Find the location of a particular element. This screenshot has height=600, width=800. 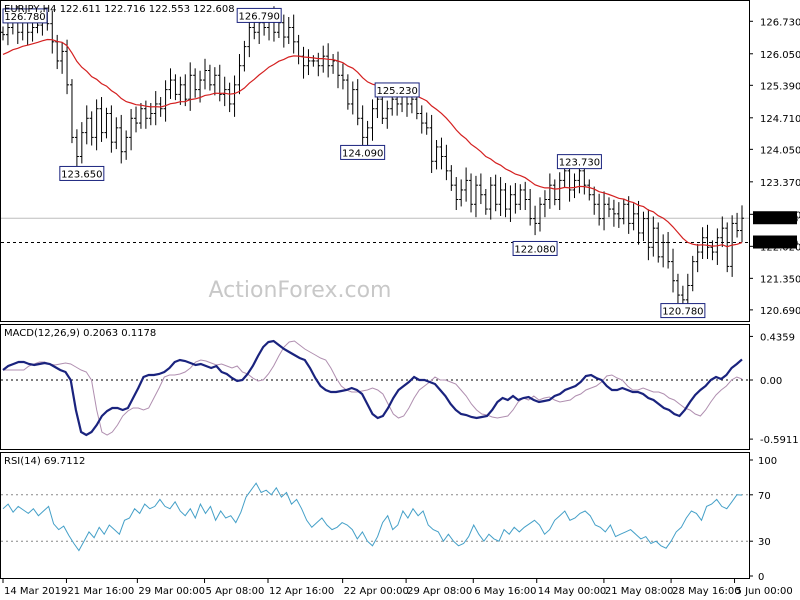

price-annotation: 126.790 is located at coordinates (259, 15).